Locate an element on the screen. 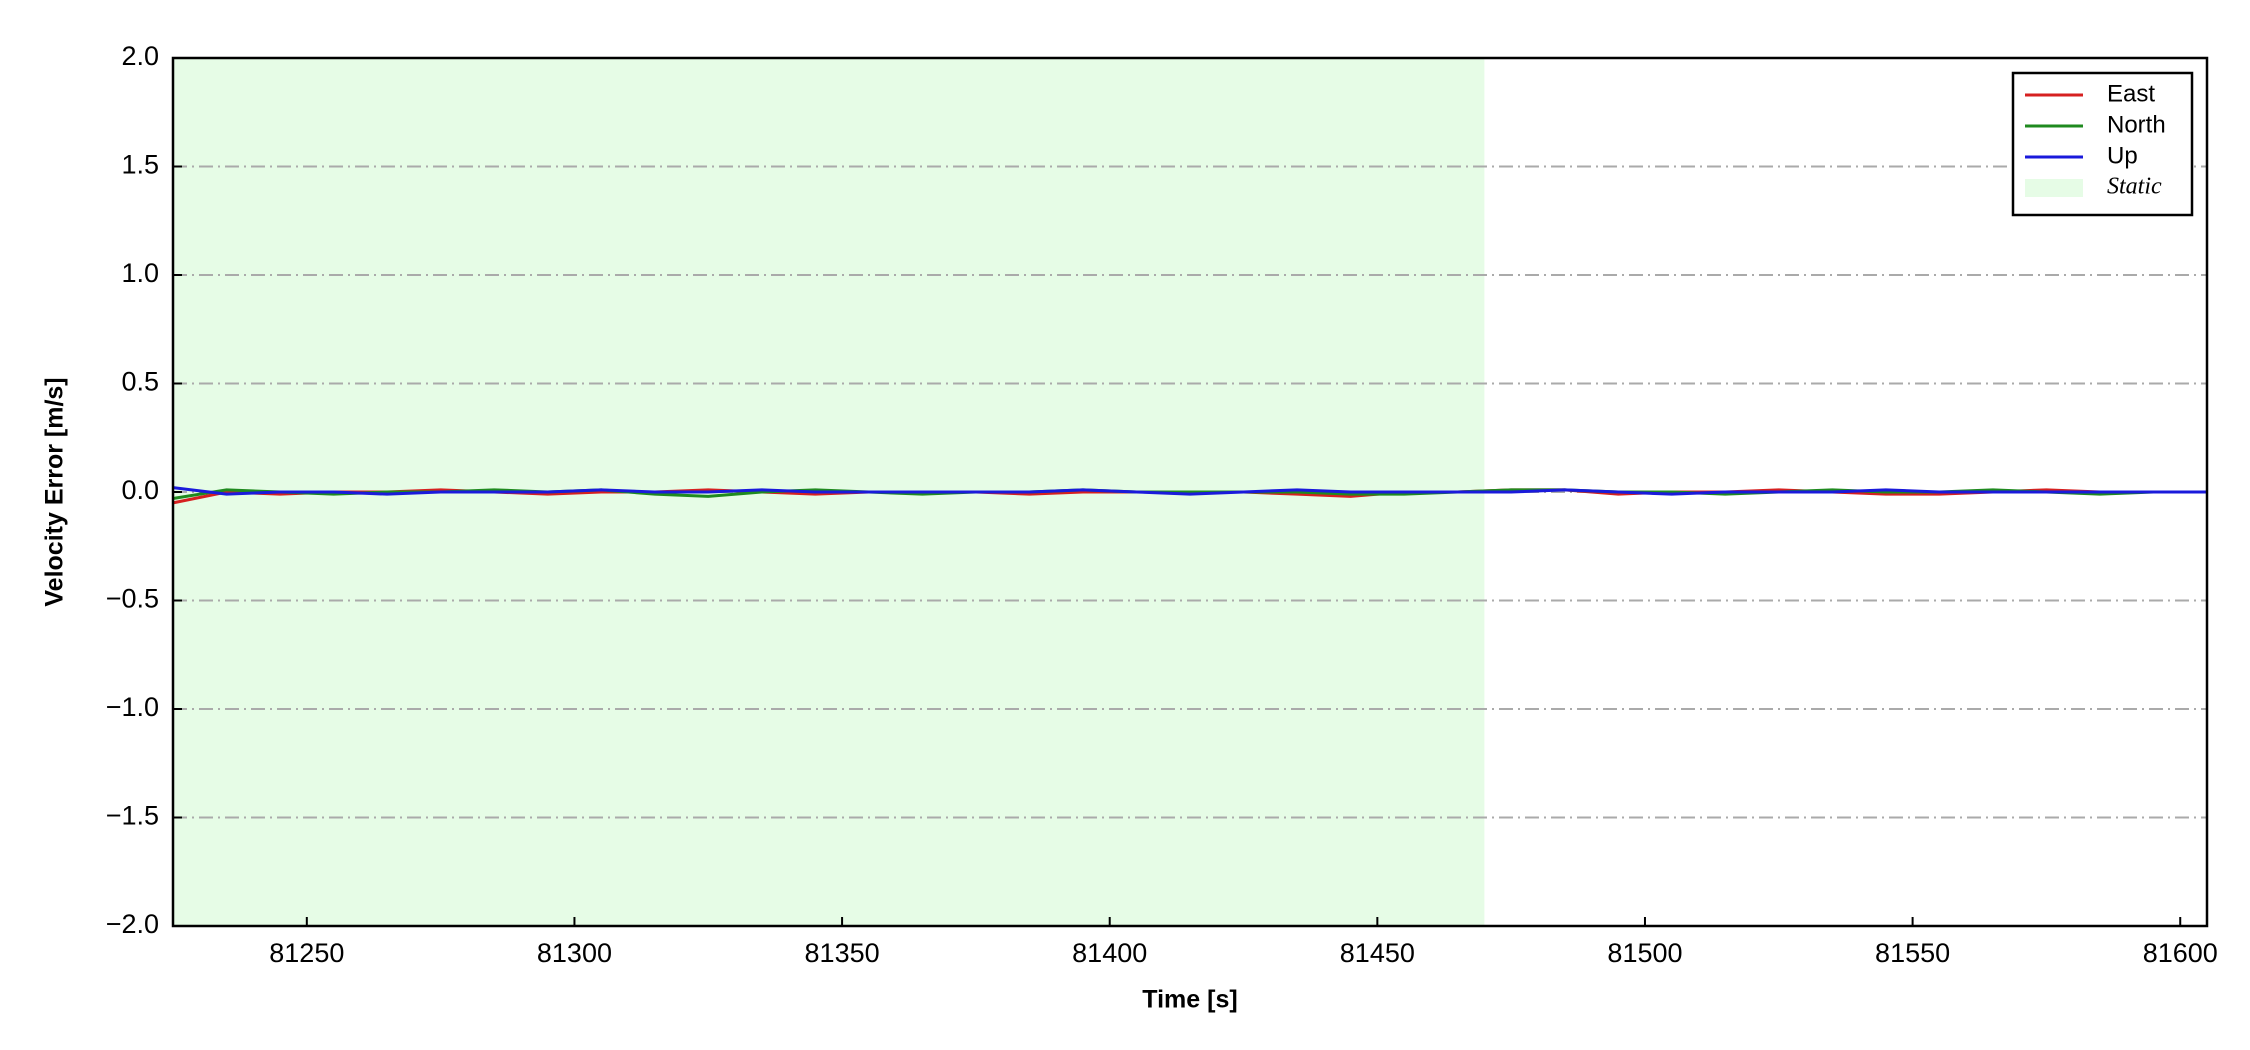  y-tick-label: 0.0 is located at coordinates (140, 490).